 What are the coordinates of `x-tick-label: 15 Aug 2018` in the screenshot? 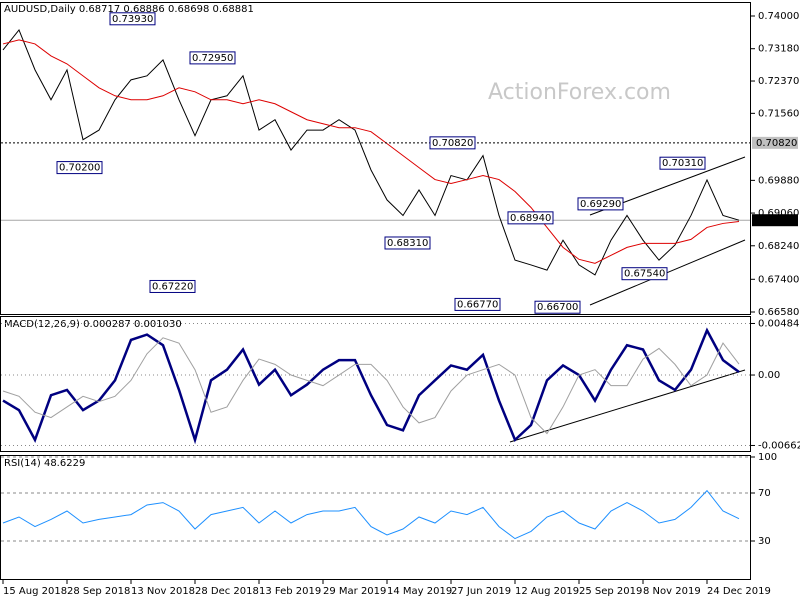 It's located at (35, 591).